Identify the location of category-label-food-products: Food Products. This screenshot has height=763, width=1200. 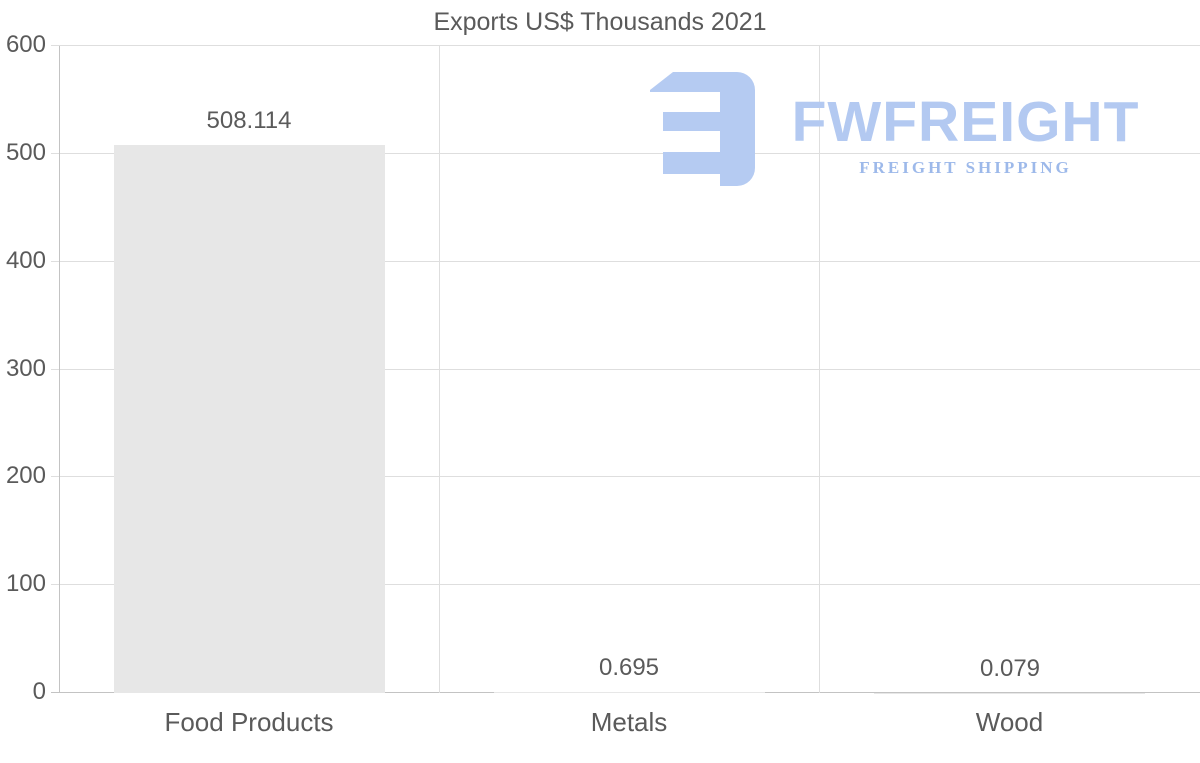
(249, 722).